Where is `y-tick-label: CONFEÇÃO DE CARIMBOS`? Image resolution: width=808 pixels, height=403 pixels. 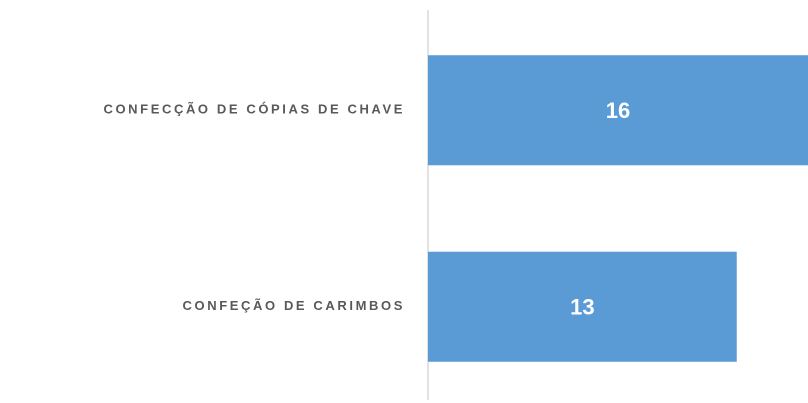
y-tick-label: CONFEÇÃO DE CARIMBOS is located at coordinates (294, 305).